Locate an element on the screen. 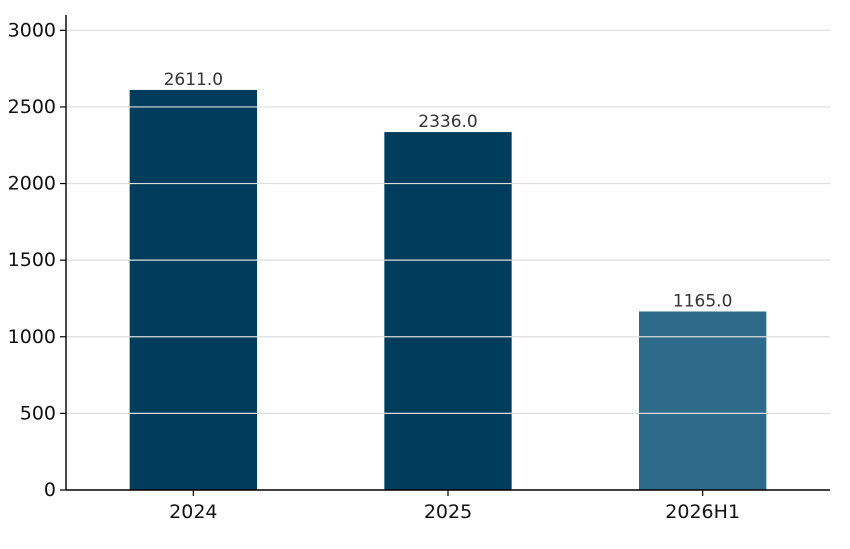 The height and width of the screenshot is (549, 850). bar-2025 is located at coordinates (448, 311).